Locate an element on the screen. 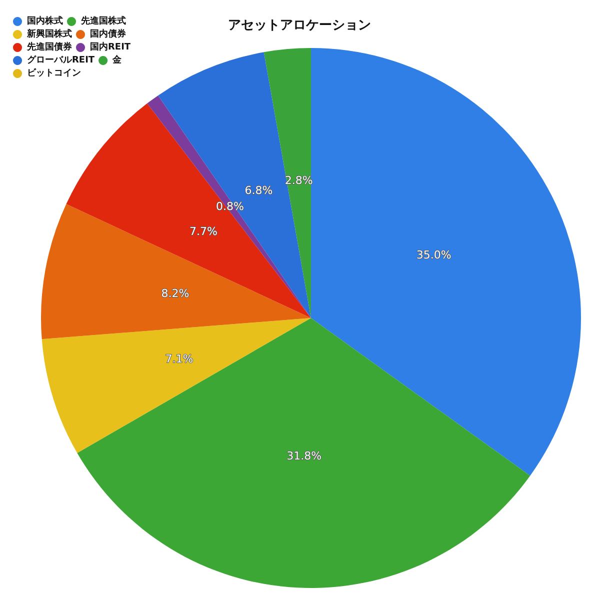 The height and width of the screenshot is (597, 599). legend-label: 国内REIT is located at coordinates (111, 47).